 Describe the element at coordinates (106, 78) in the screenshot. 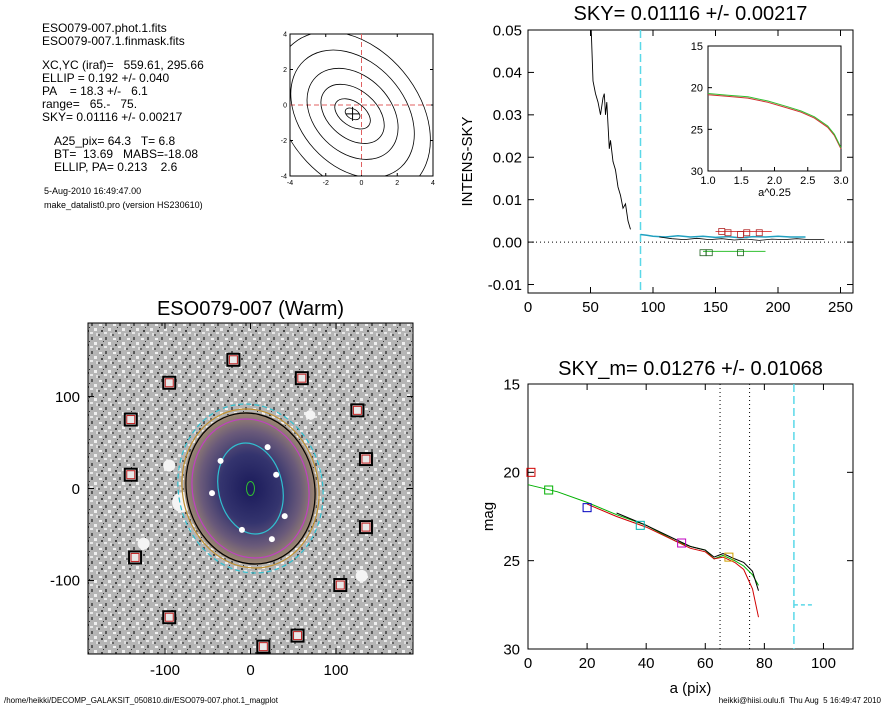

I see `header-line: ELLIP = 0.192 +/- 0.040` at that location.